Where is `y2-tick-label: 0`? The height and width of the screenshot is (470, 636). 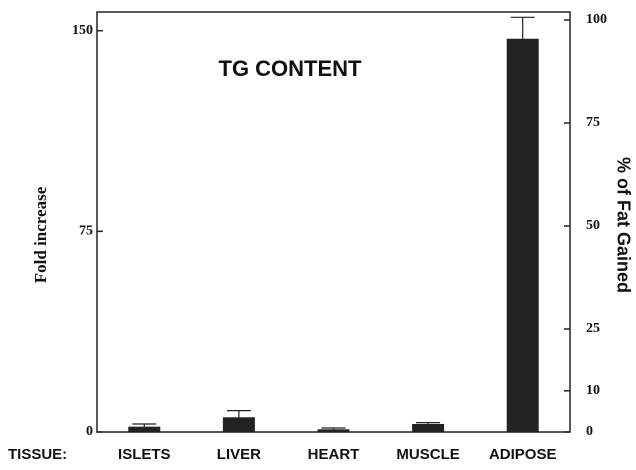
y2-tick-label: 0 is located at coordinates (589, 431).